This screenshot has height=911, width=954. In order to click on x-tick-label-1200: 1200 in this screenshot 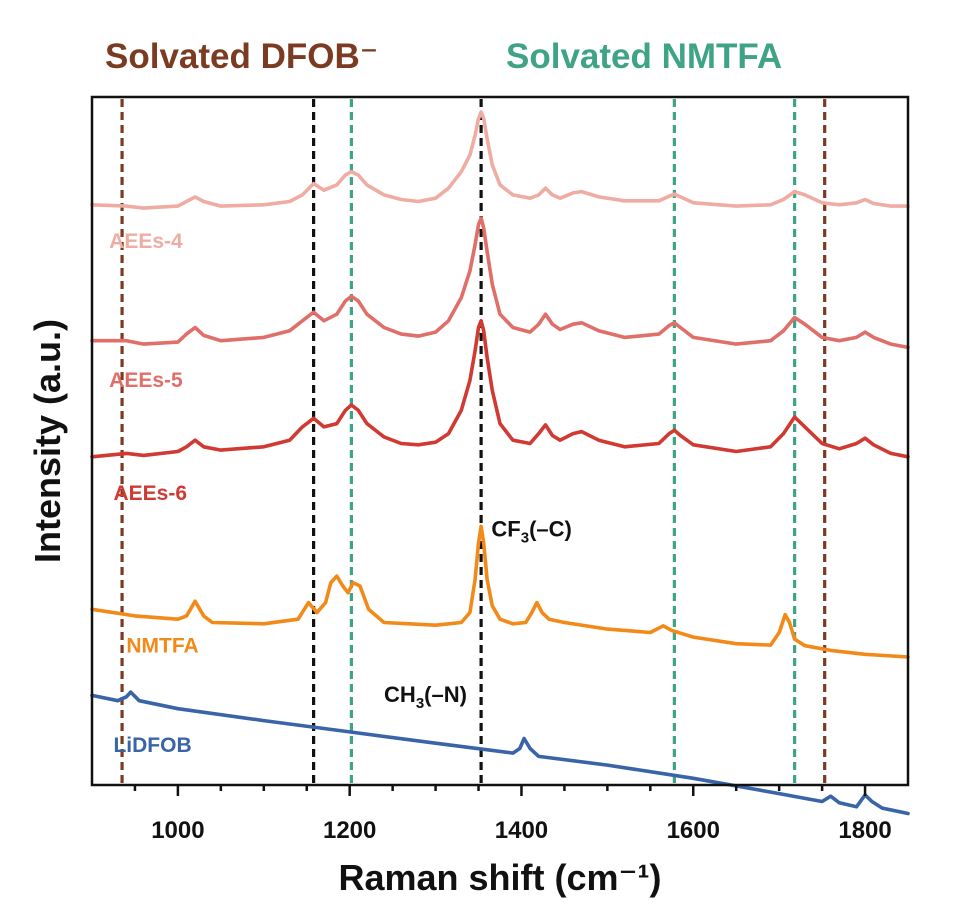, I will do `click(349, 830)`.